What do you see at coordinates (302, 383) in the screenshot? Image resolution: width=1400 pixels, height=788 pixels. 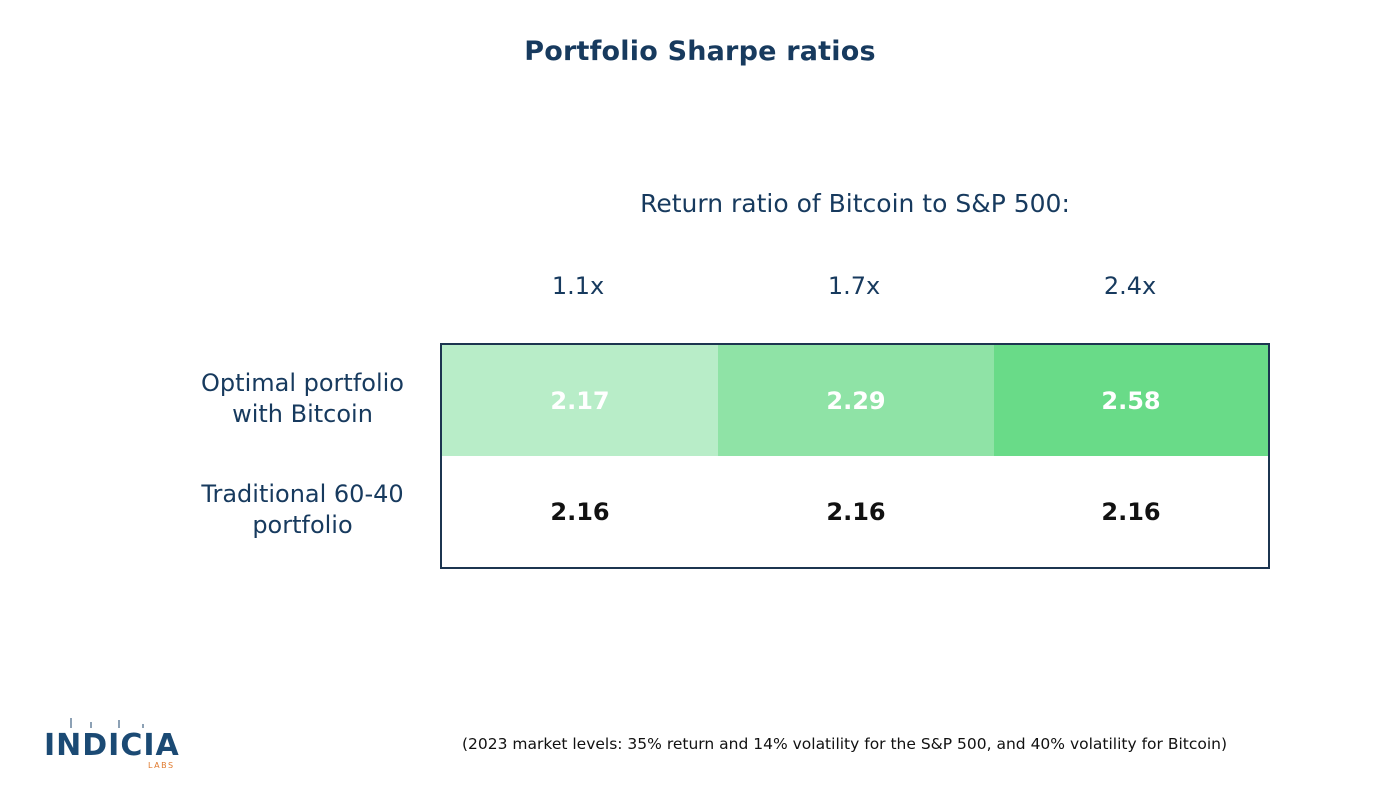 I see `row-label-optimal-line-1: Optimal portfolio` at bounding box center [302, 383].